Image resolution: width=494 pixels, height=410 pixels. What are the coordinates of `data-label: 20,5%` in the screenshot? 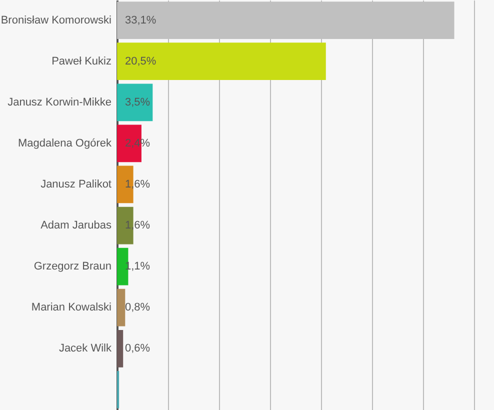 It's located at (140, 61).